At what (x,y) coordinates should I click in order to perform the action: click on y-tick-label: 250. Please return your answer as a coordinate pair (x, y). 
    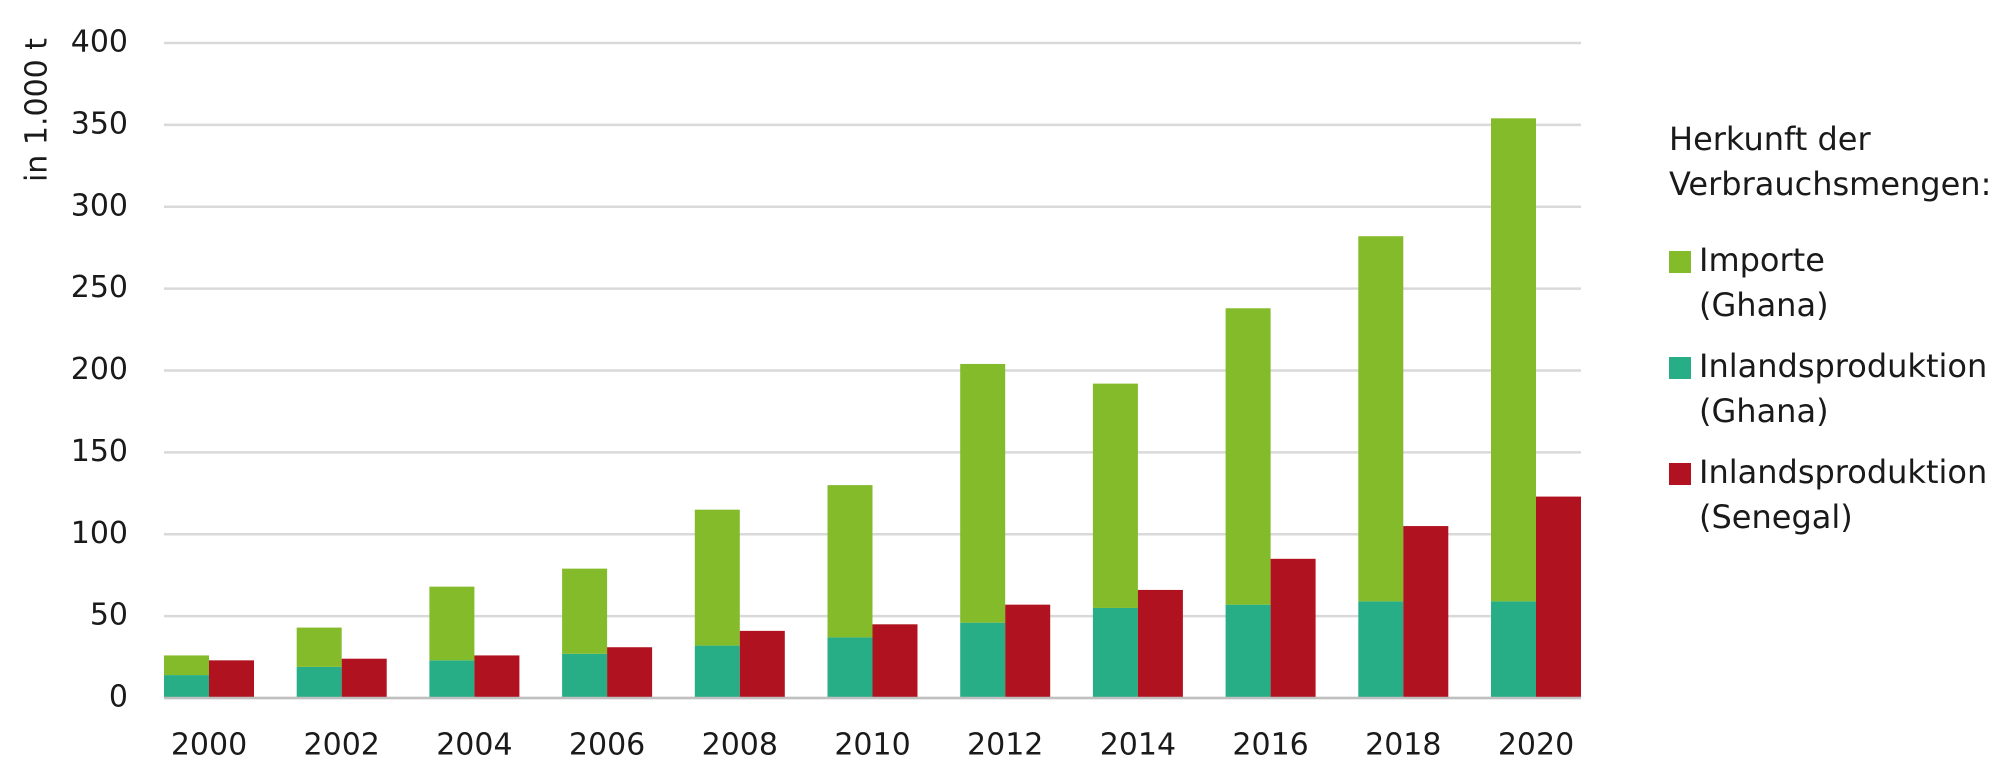
    Looking at the image, I should click on (99, 287).